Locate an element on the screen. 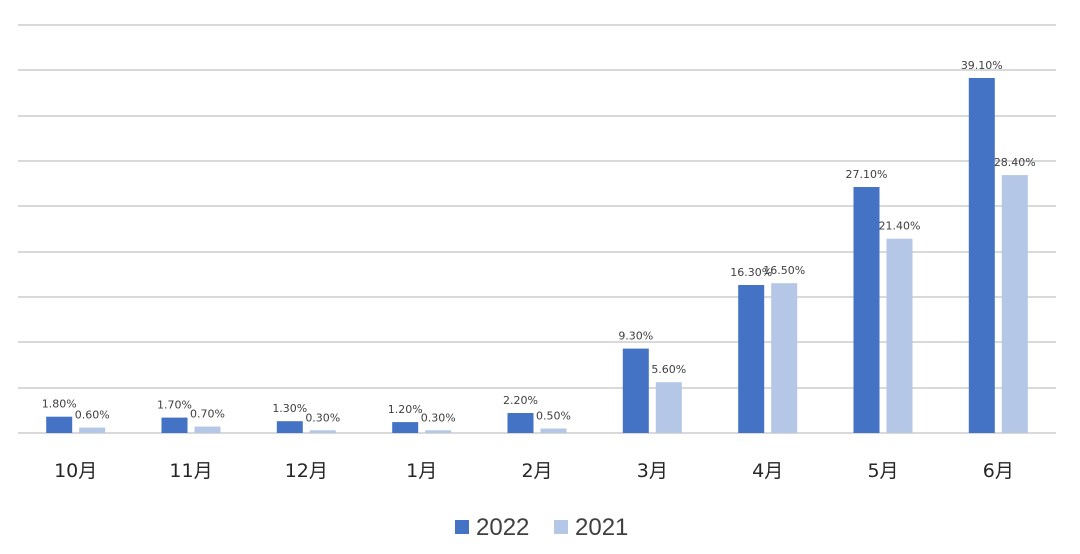  data-label-2022-7: 27.10% is located at coordinates (867, 174).